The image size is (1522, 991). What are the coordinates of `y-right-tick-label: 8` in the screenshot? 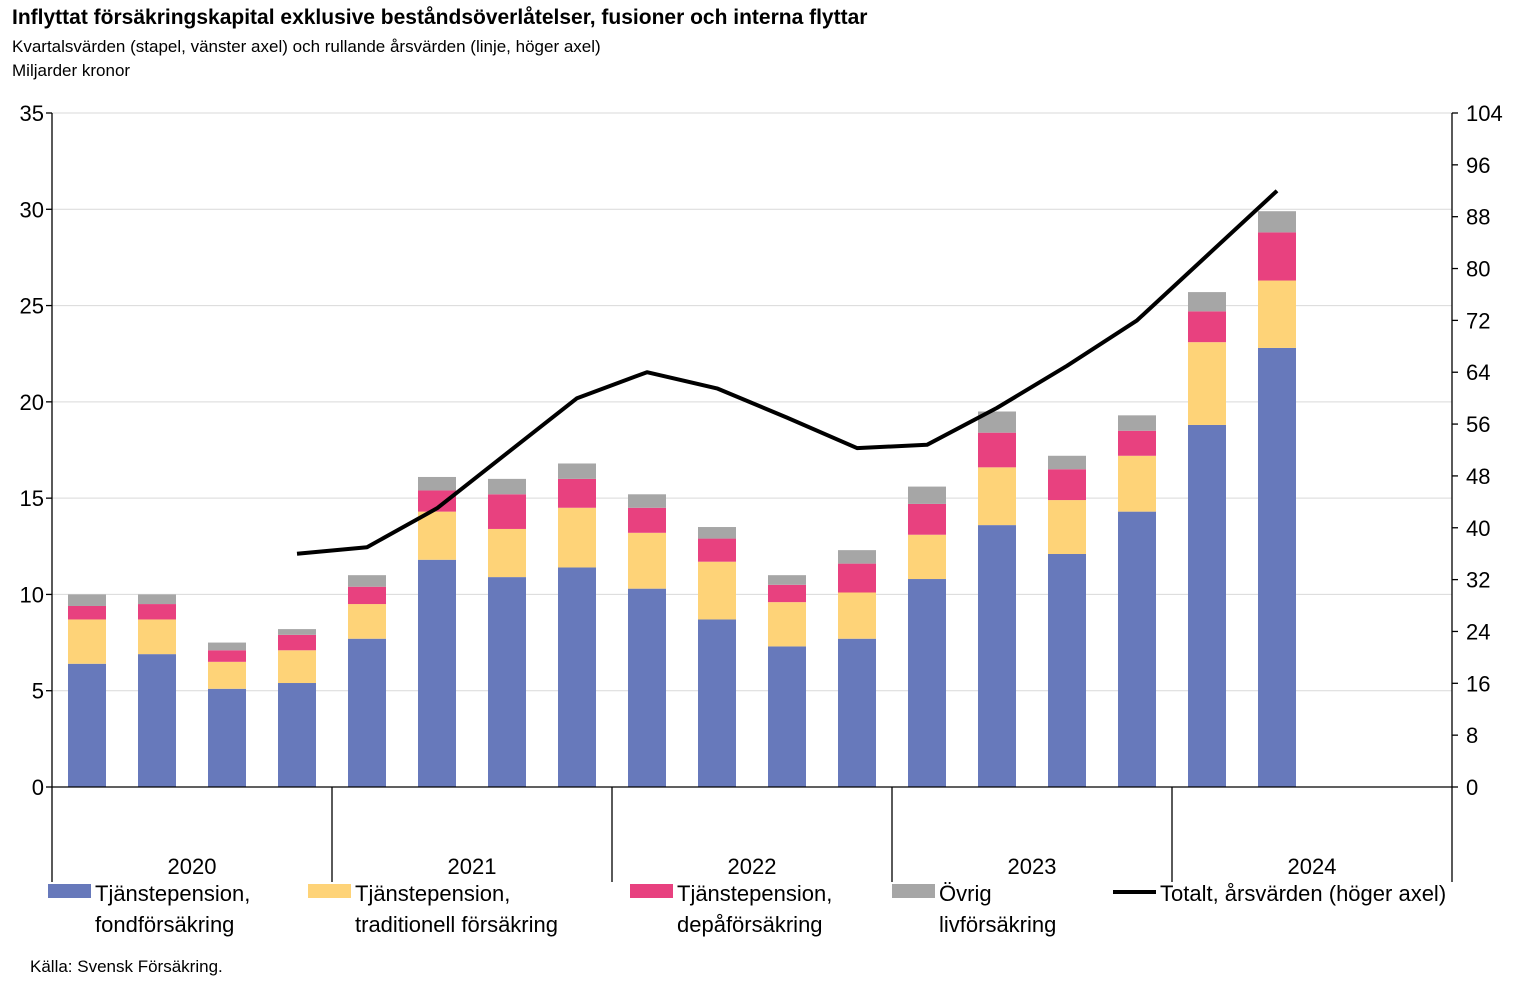 It's located at (1472, 735).